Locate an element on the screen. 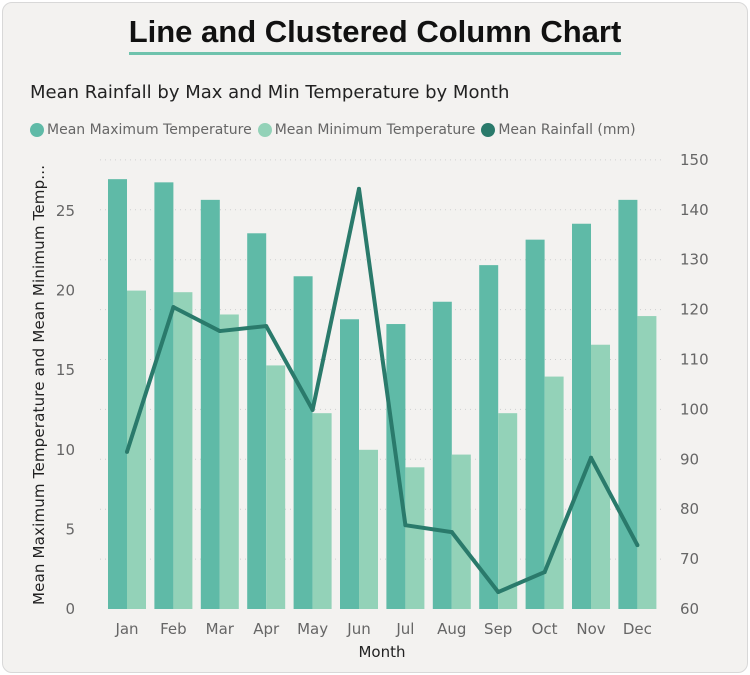  x-tick-label: May is located at coordinates (312, 629).